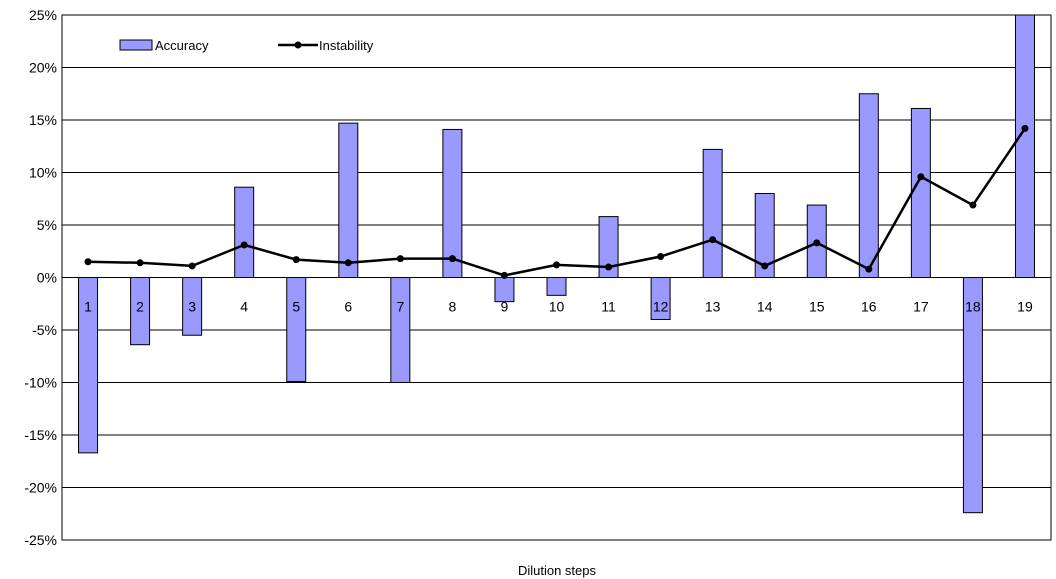 The width and height of the screenshot is (1056, 579). I want to click on x-tick-label: 15, so click(817, 307).